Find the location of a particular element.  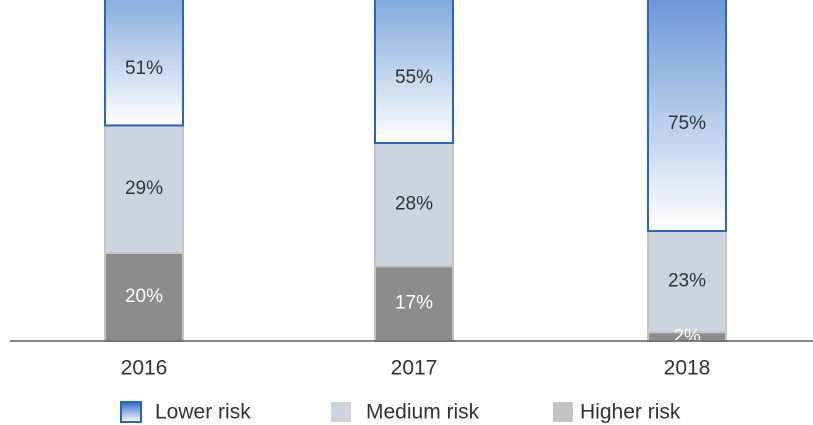

data-label-lower-risk-2018: 75% is located at coordinates (687, 123).